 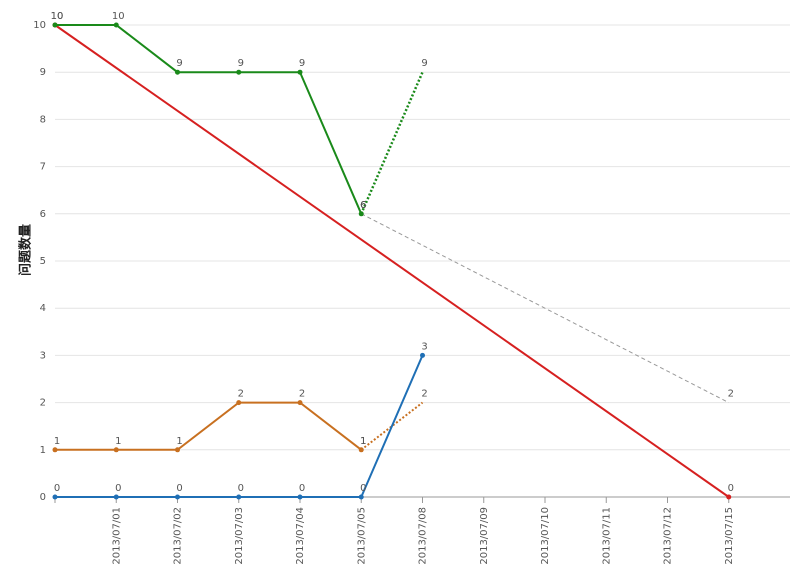 What do you see at coordinates (43, 72) in the screenshot?
I see `y-tick-label: 9` at bounding box center [43, 72].